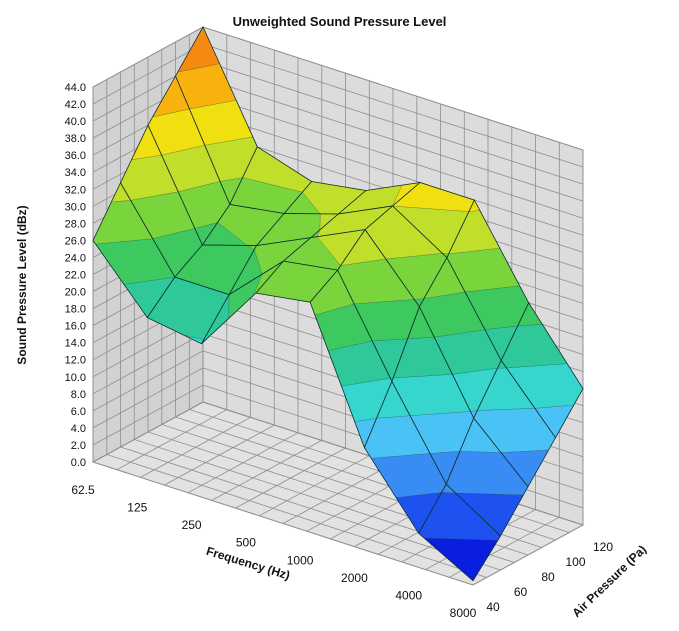 The width and height of the screenshot is (679, 631). What do you see at coordinates (75, 344) in the screenshot?
I see `z-tick-label: 14.0` at bounding box center [75, 344].